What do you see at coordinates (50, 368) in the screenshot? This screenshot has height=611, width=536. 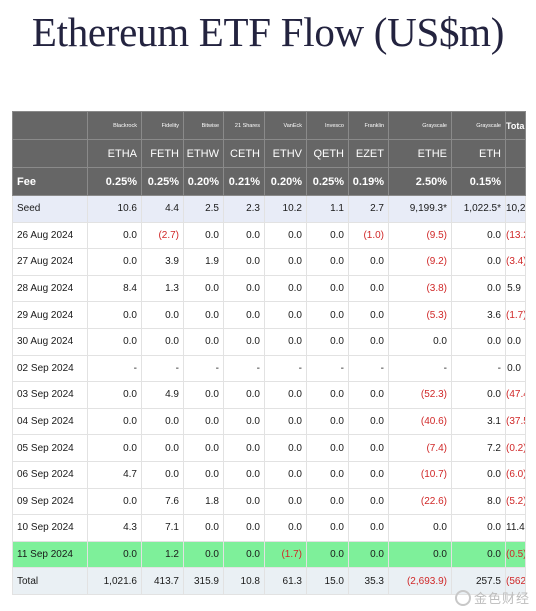 I see `row-label: 02 Sep 2024` at bounding box center [50, 368].